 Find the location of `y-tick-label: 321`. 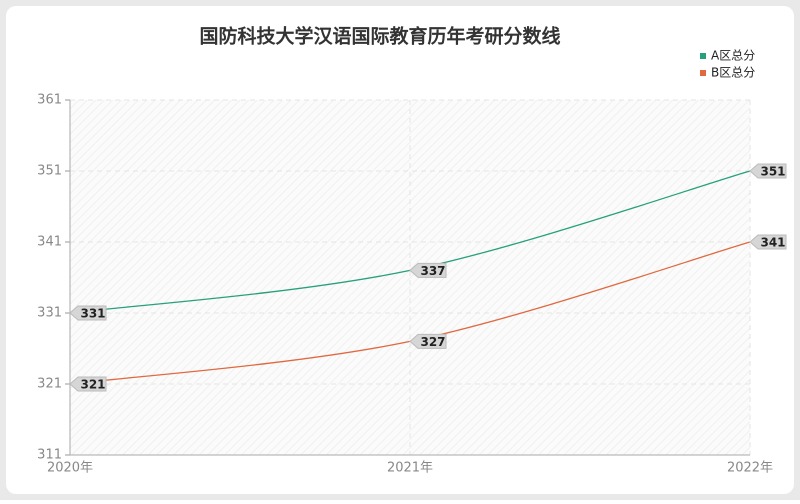

y-tick-label: 321 is located at coordinates (49, 384).